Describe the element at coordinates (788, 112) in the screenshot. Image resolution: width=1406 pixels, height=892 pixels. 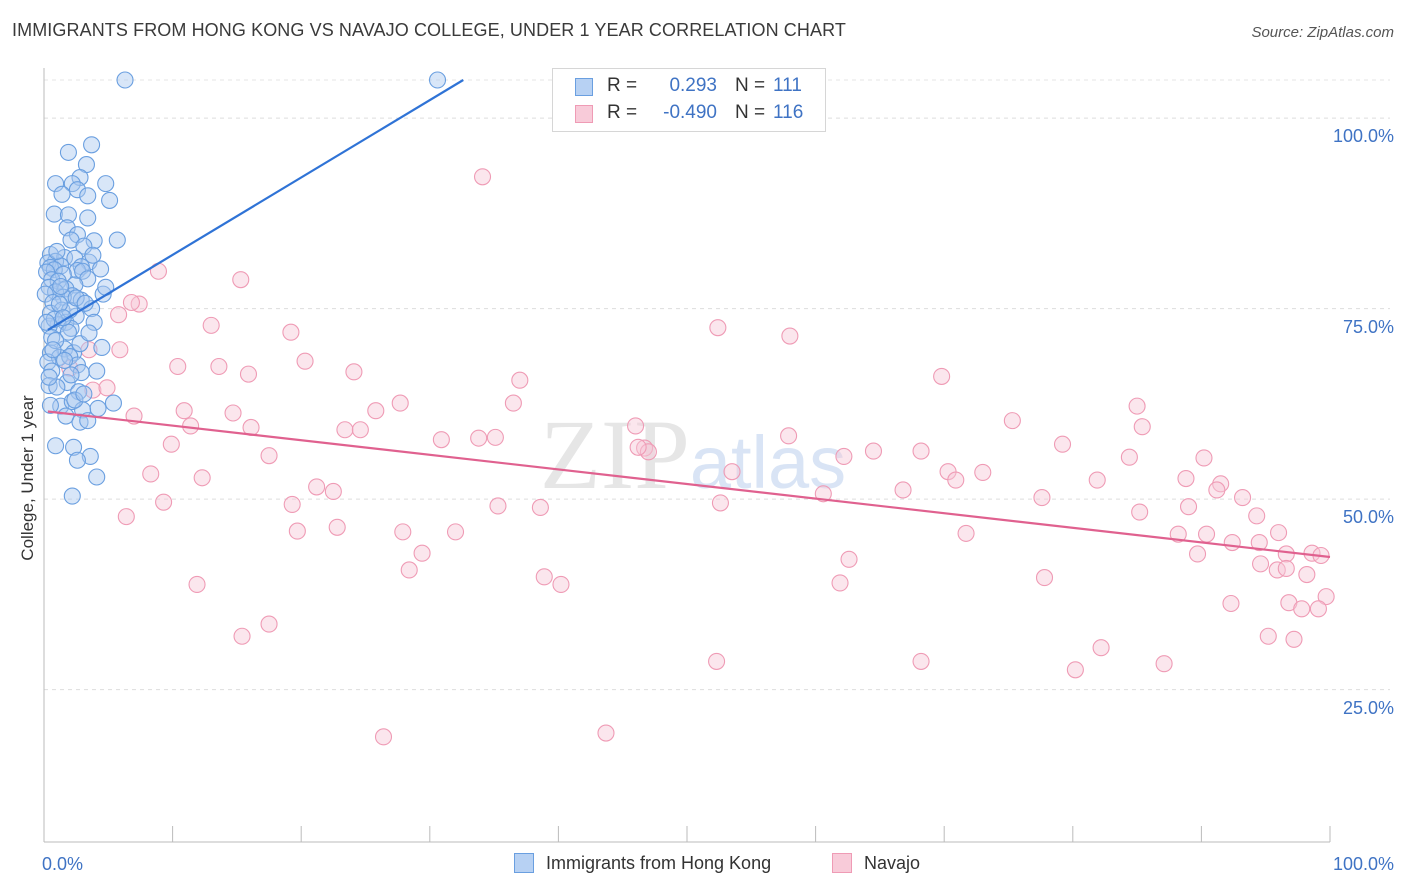
I see `stats-n-value: 116` at that location.